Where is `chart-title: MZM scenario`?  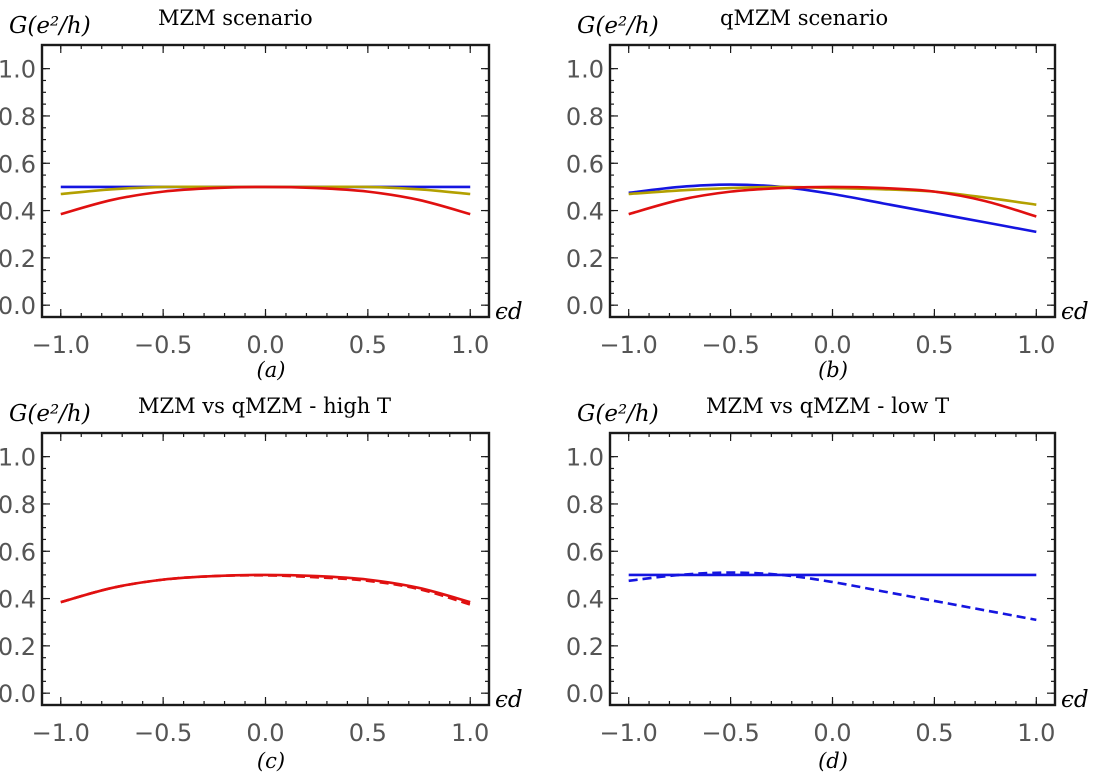 chart-title: MZM scenario is located at coordinates (235, 18).